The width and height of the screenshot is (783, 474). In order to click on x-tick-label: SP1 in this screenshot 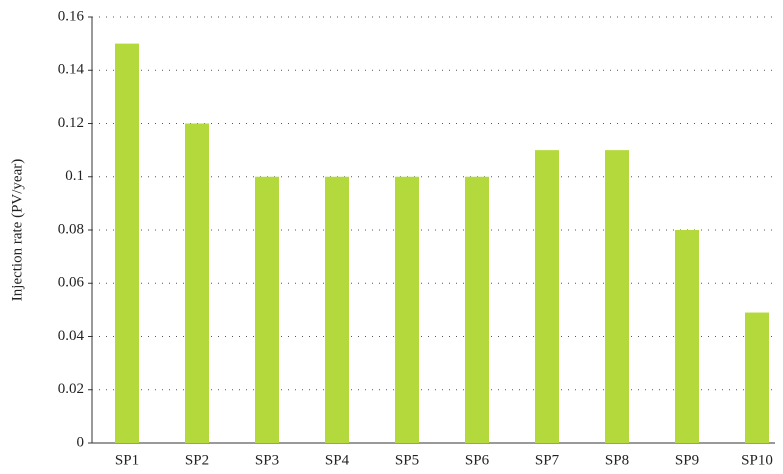, I will do `click(127, 460)`.